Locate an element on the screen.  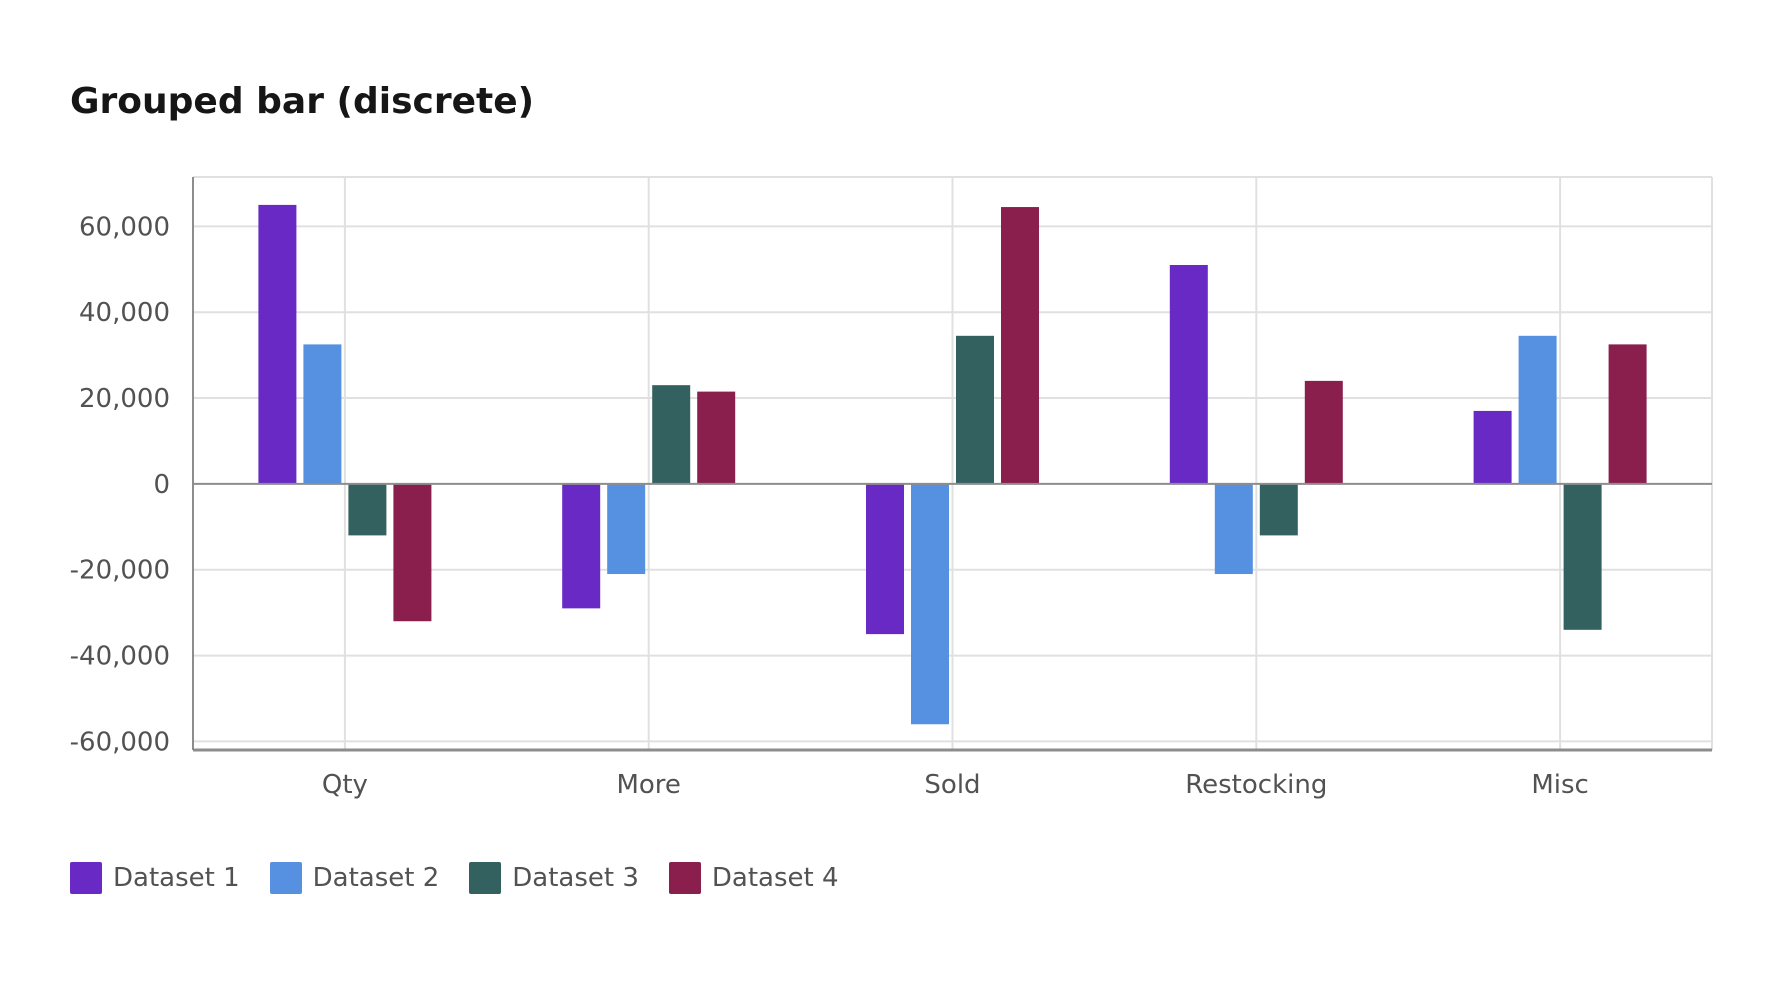
x-tick-label: Sold is located at coordinates (952, 785).